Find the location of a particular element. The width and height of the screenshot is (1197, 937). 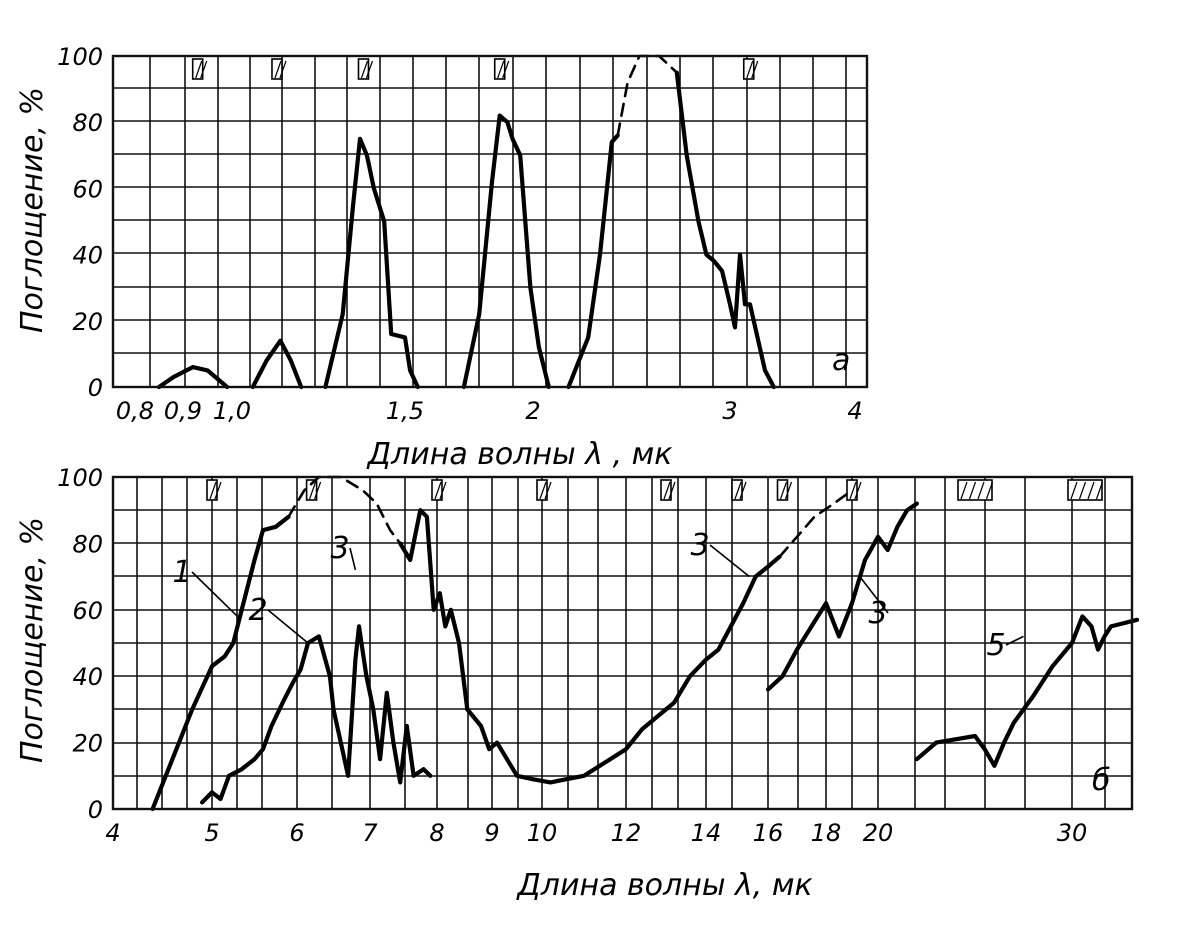

b-curve-5-label-5: 5 is located at coordinates (995, 645).